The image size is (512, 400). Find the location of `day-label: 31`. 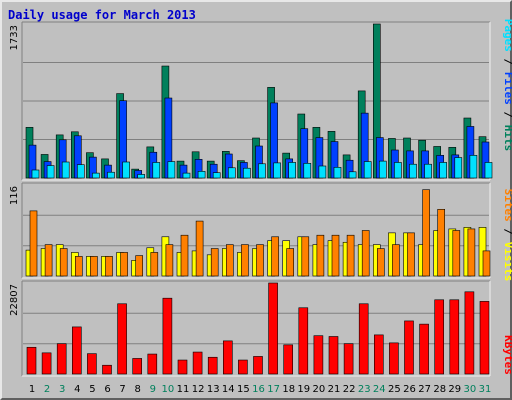

day-label: 31 is located at coordinates (485, 389).